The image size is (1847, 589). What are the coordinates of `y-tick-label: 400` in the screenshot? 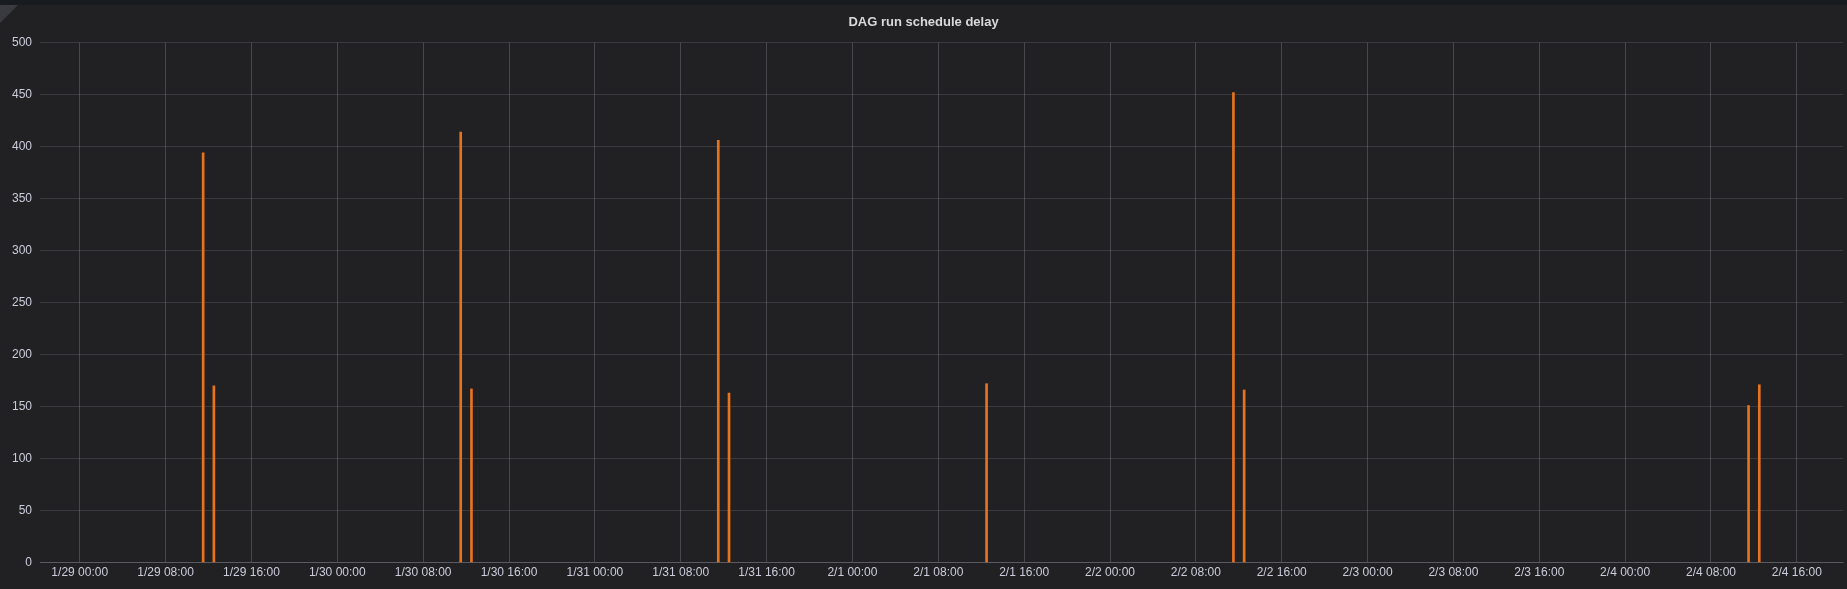 It's located at (22, 145).